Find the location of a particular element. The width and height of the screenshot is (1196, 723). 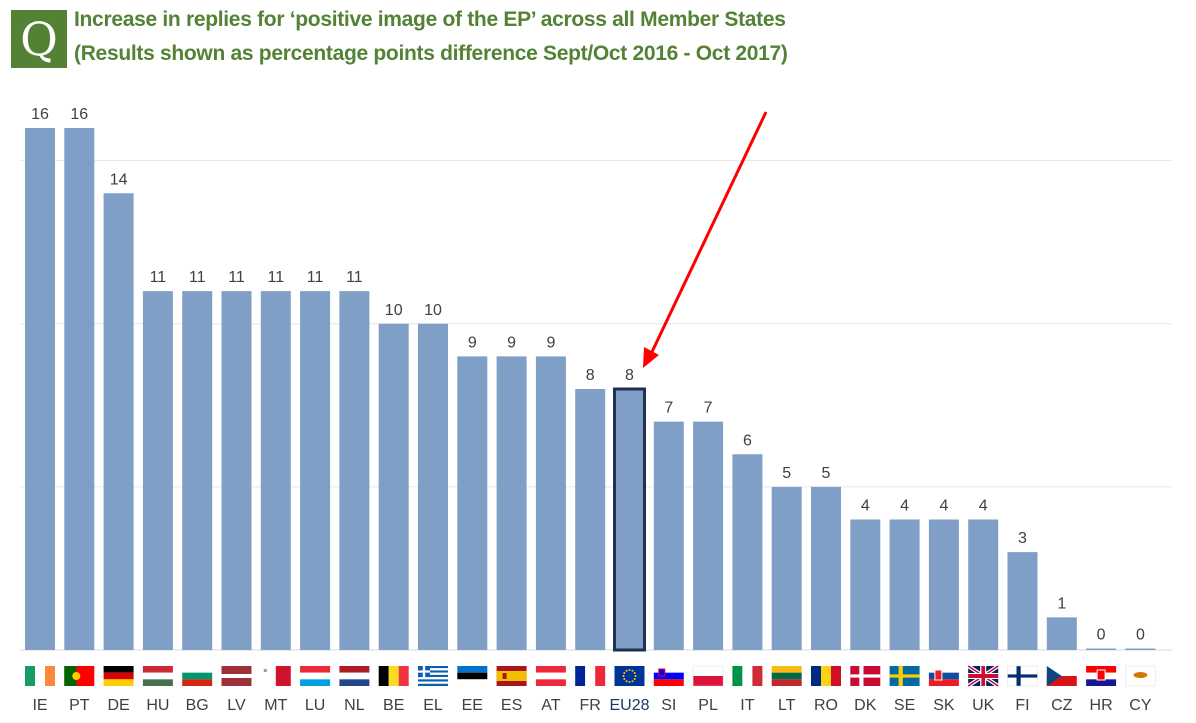

category-label: ES is located at coordinates (511, 705).